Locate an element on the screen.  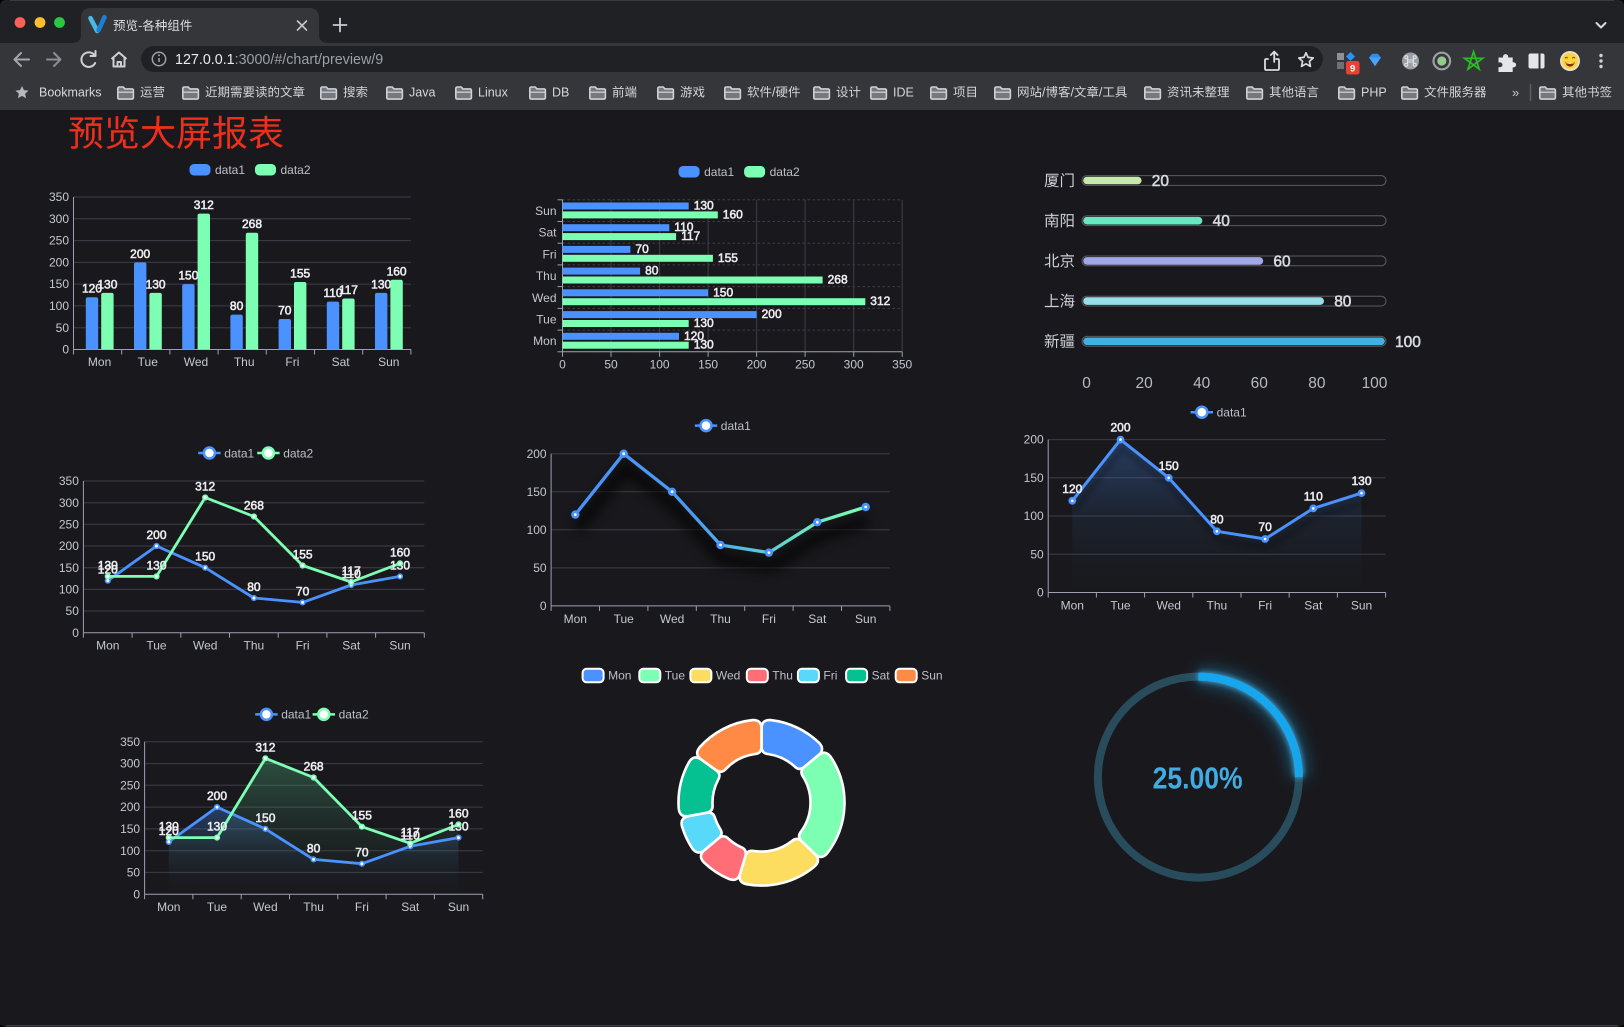
svg-text: Java is located at coordinates (422, 93).